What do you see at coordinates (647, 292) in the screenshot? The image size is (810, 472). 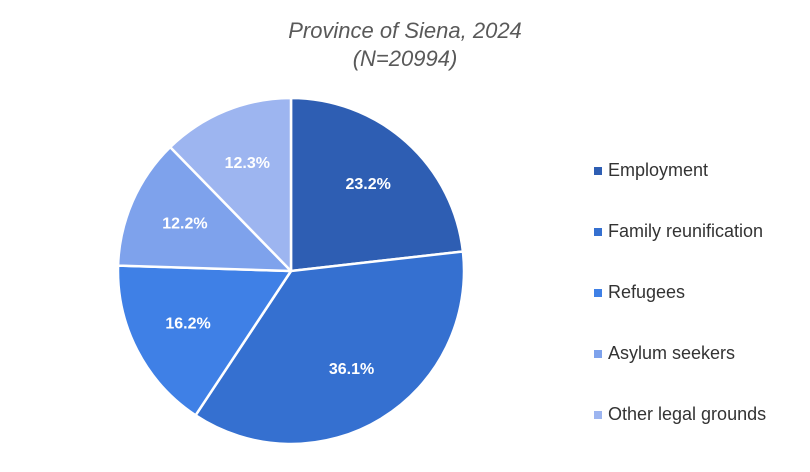 I see `legend-label-2: Refugees` at bounding box center [647, 292].